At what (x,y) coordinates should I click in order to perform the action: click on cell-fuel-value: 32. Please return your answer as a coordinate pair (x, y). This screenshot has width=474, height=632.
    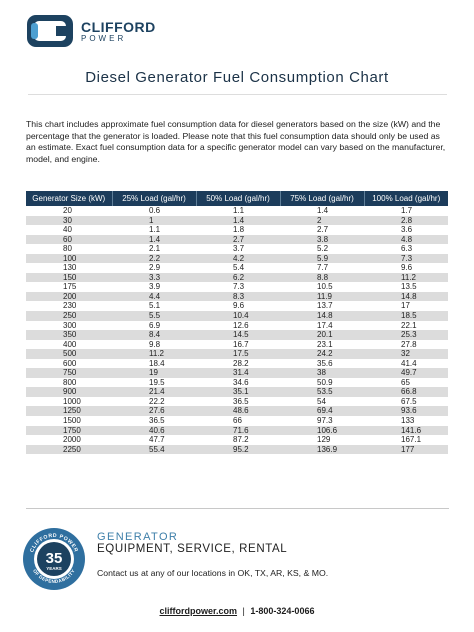
    Looking at the image, I should click on (406, 354).